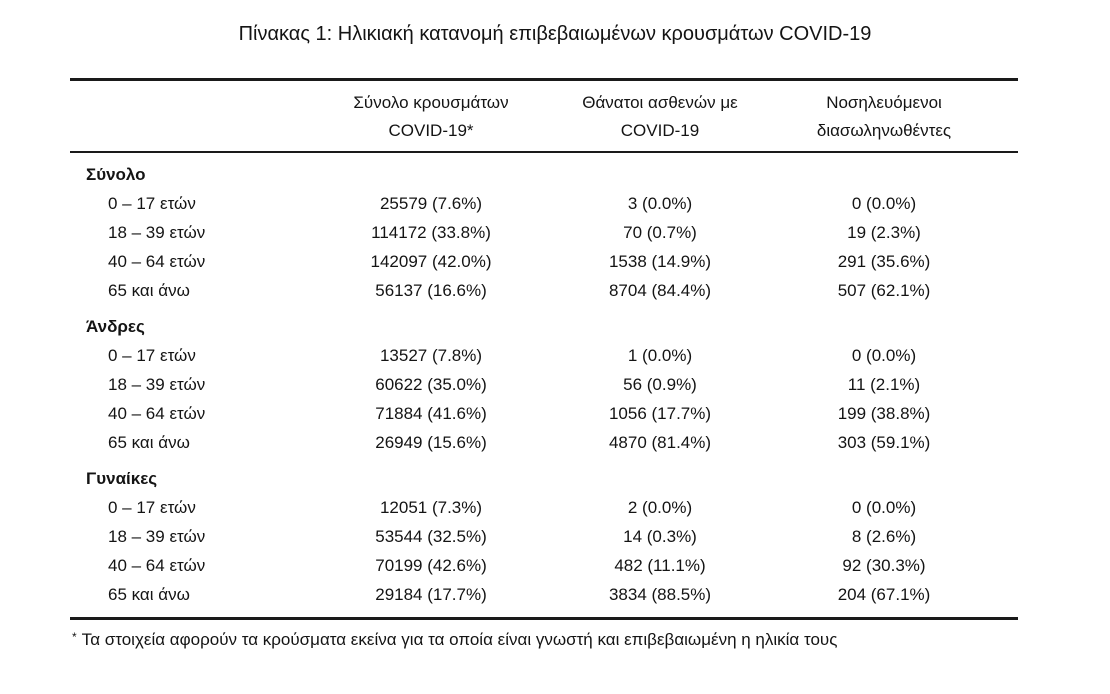  I want to click on section-label: Άνδρες, so click(115, 326).